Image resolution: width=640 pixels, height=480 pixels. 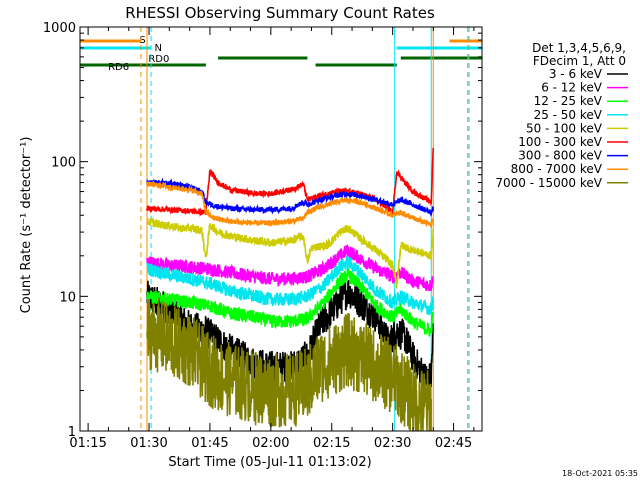 I want to click on flag-label-s: S, so click(x=142, y=40).